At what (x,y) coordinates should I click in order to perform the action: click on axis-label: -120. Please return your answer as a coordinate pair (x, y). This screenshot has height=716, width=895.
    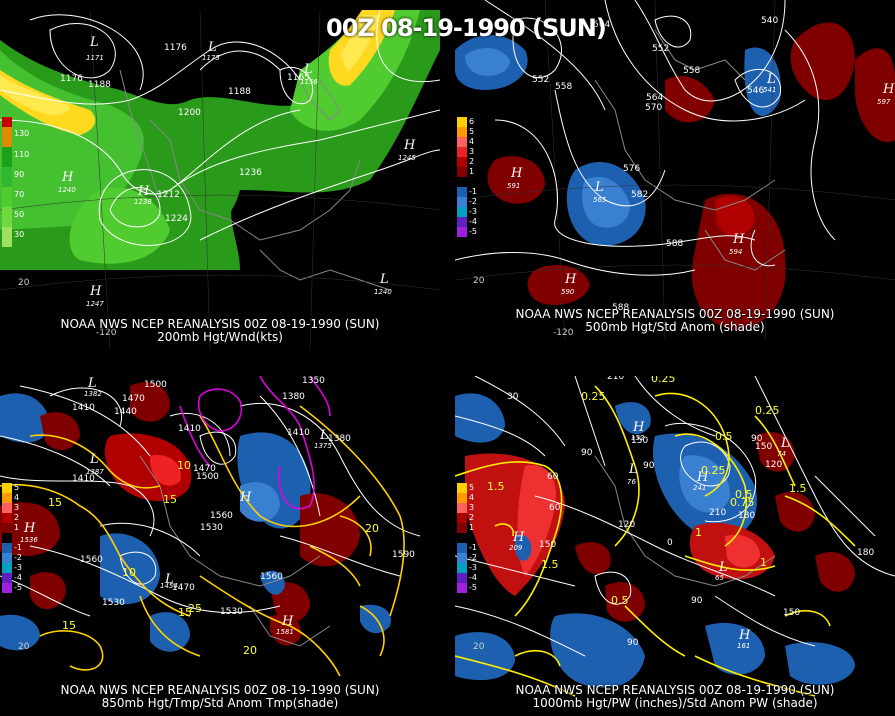
    Looking at the image, I should click on (563, 333).